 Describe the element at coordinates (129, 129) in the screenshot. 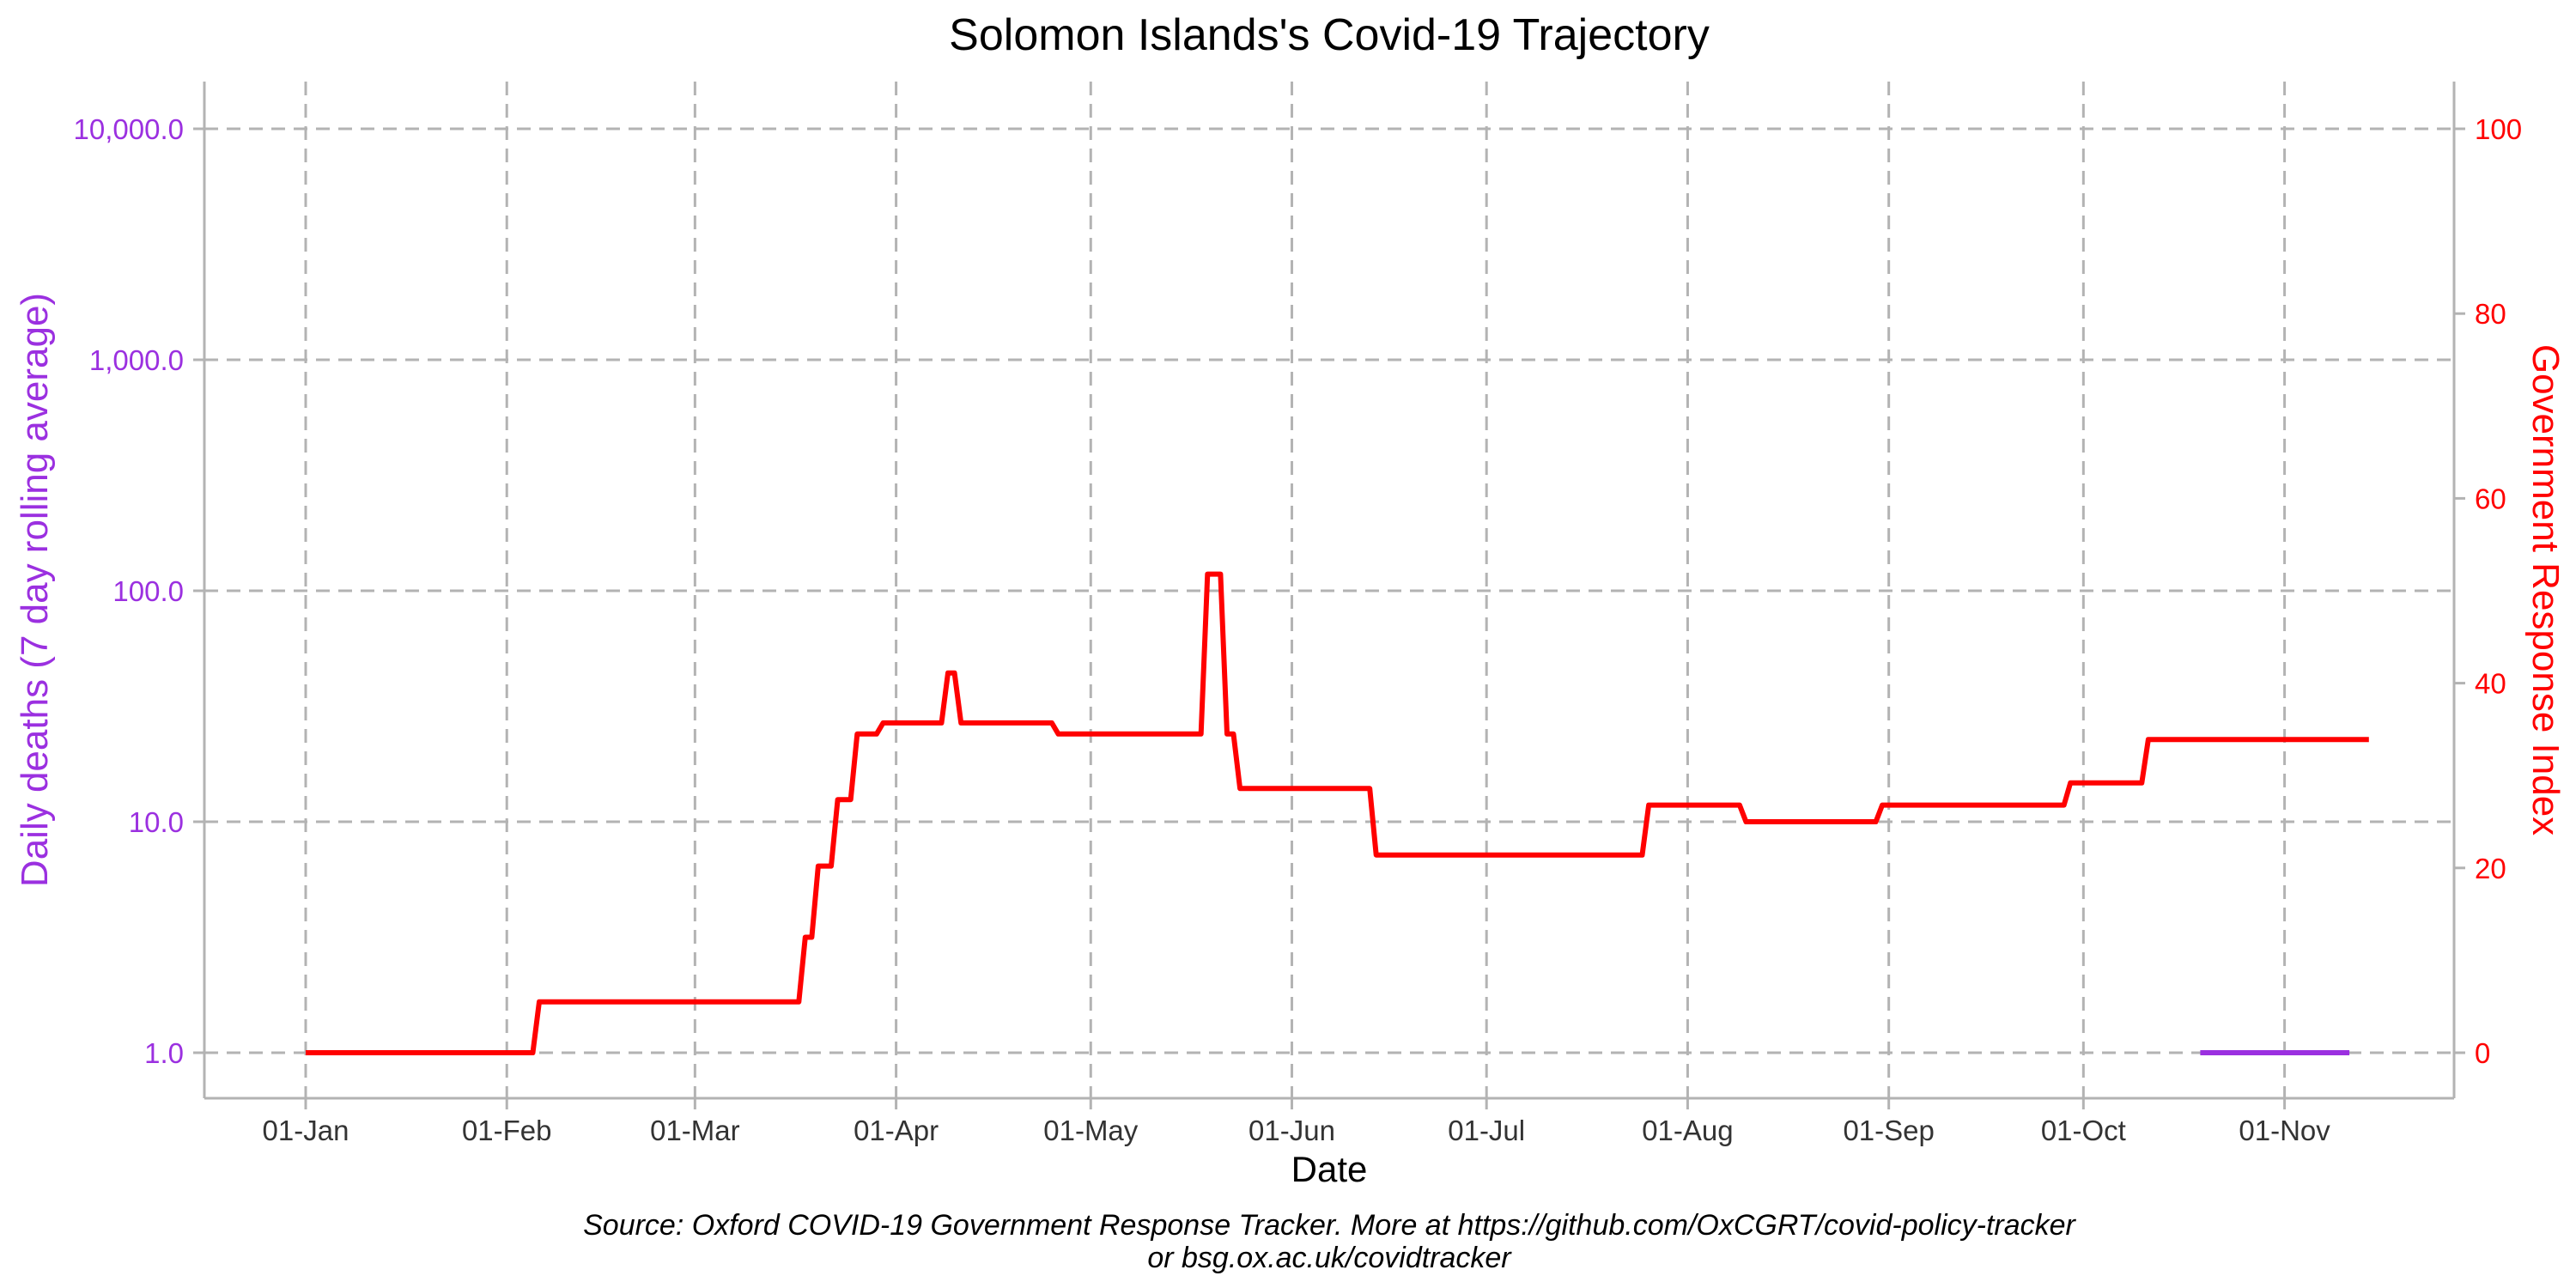

I see `left-tick-label: 10,000.0` at that location.